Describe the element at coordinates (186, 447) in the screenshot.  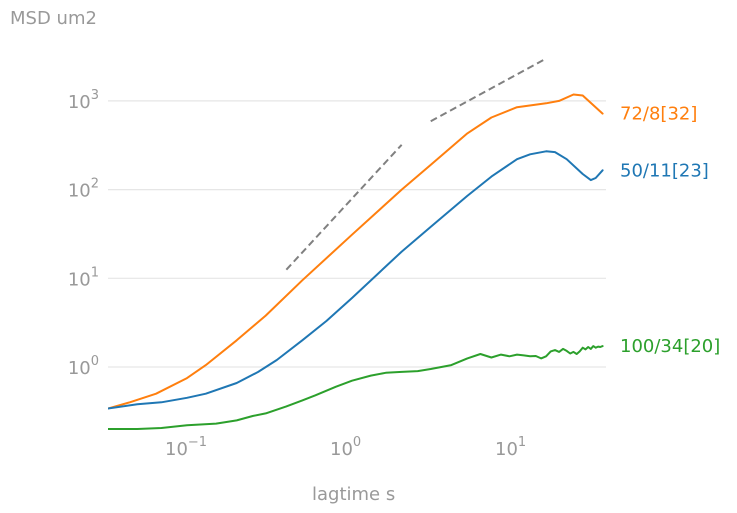
I see `x-tick-label: 10⁻¹` at that location.